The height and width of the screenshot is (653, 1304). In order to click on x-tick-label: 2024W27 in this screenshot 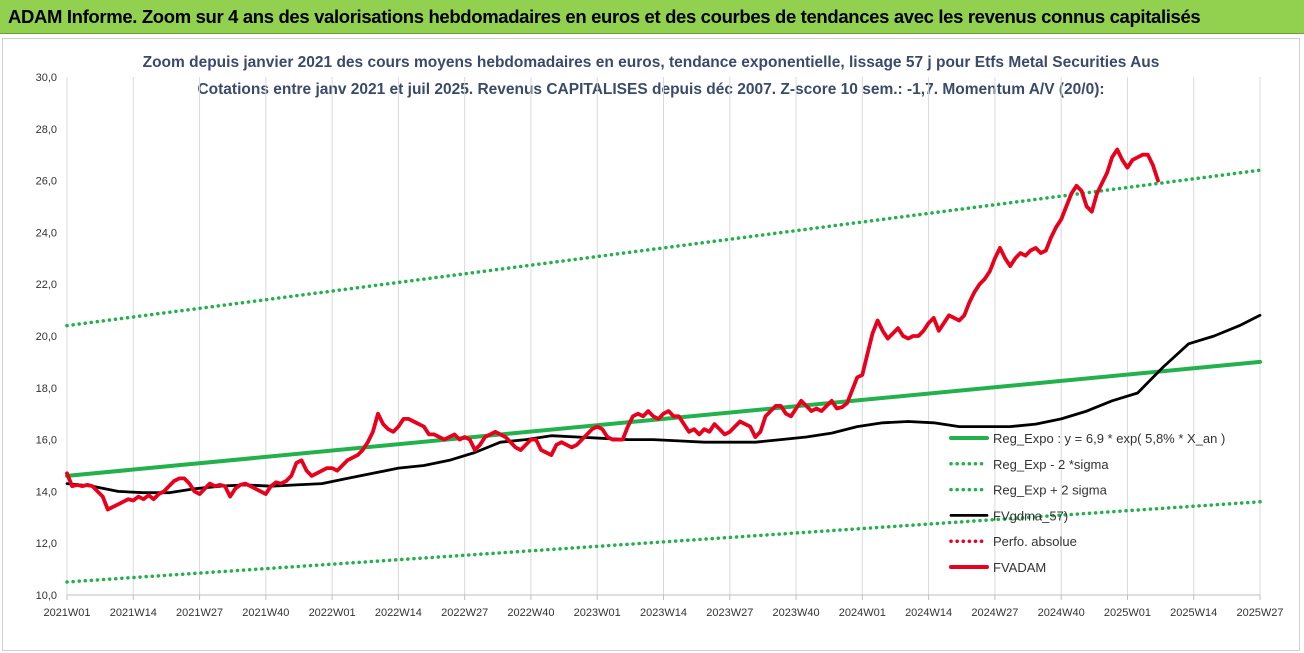, I will do `click(994, 613)`.